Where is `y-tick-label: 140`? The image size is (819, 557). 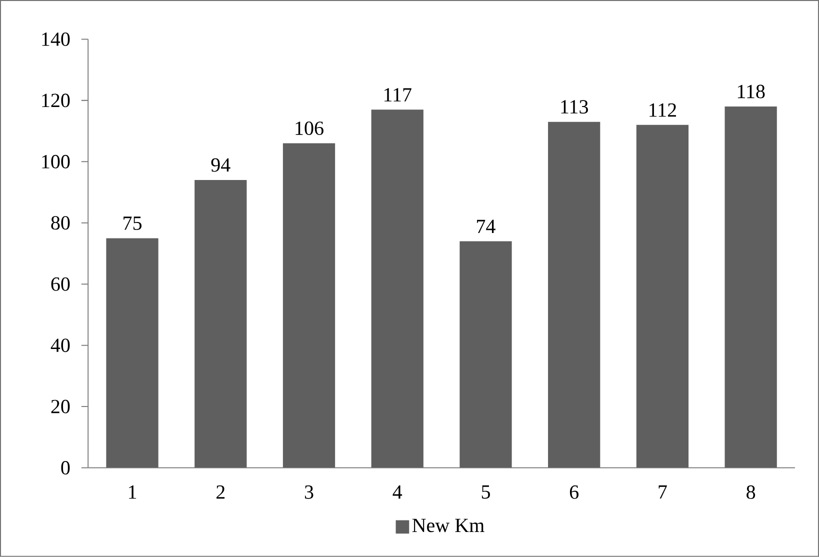 y-tick-label: 140 is located at coordinates (56, 39).